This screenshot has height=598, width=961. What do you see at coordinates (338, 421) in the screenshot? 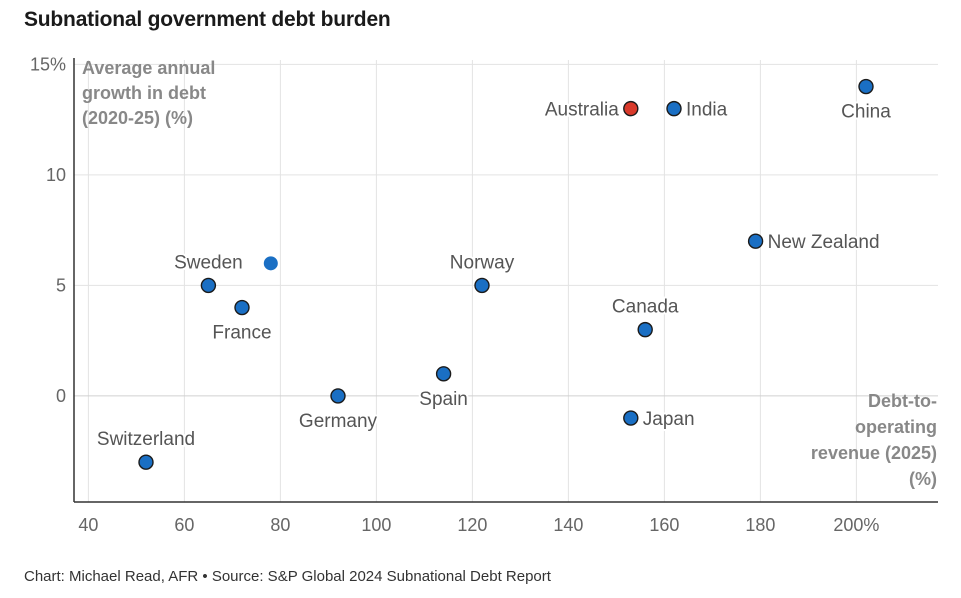
I see `point-label: Germany` at bounding box center [338, 421].